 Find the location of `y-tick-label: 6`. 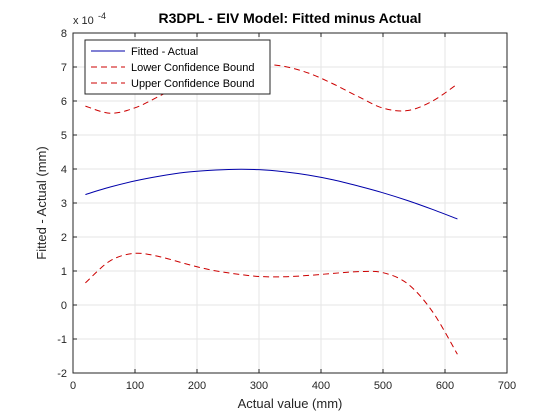

y-tick-label: 6 is located at coordinates (64, 102).